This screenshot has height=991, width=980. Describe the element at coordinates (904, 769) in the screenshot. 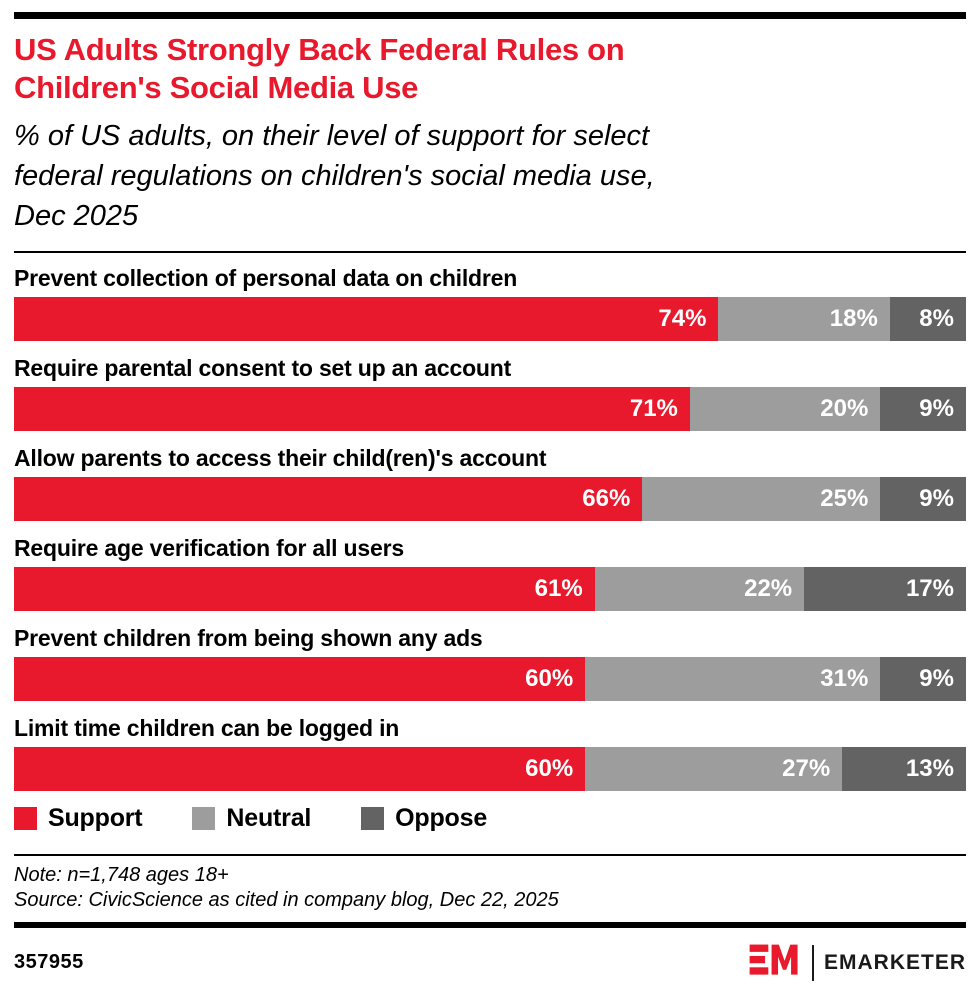

I see `bar-segment-oppose: 13%` at that location.